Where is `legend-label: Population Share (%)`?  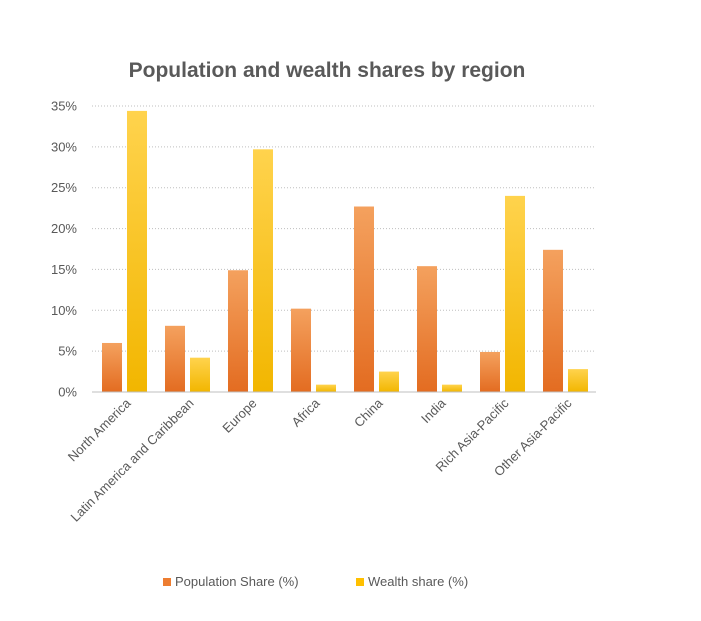
legend-label: Population Share (%) is located at coordinates (237, 581).